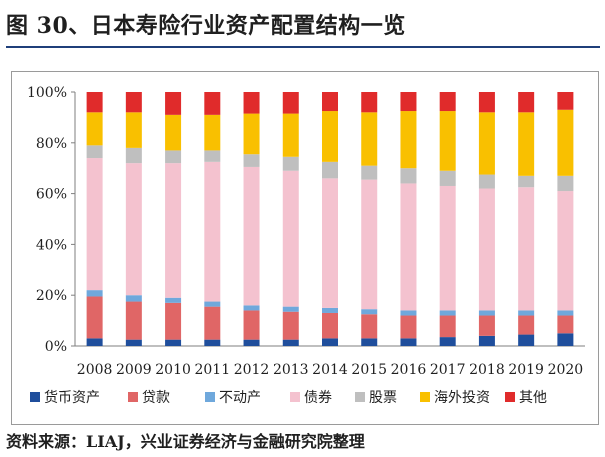  Describe the element at coordinates (47, 93) in the screenshot. I see `y-tick-label: 100%` at that location.